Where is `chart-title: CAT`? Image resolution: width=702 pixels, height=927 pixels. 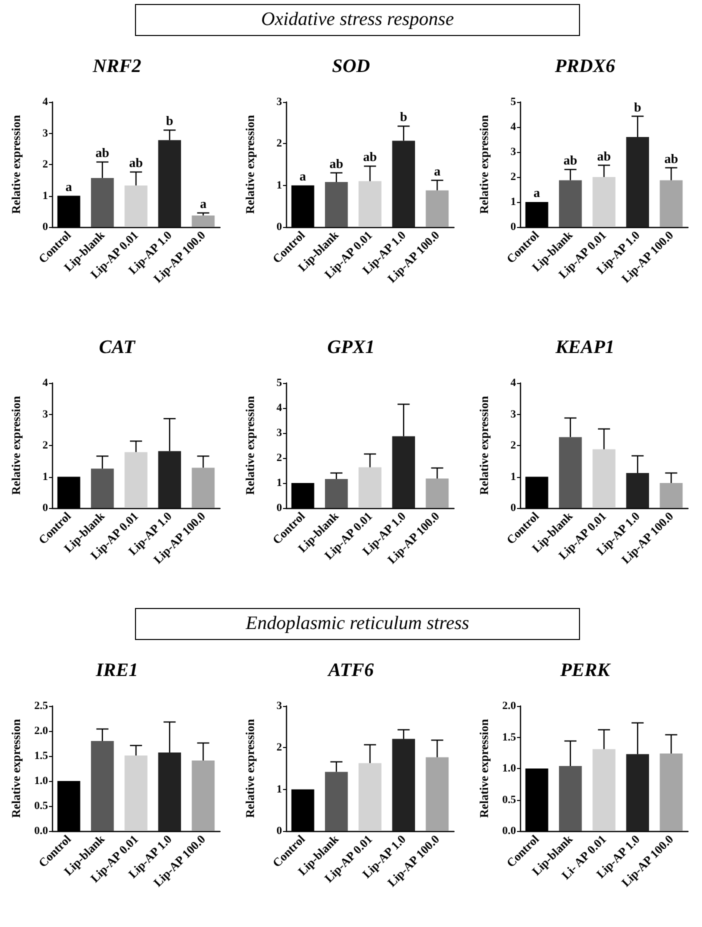
chart-title: CAT is located at coordinates (117, 347).